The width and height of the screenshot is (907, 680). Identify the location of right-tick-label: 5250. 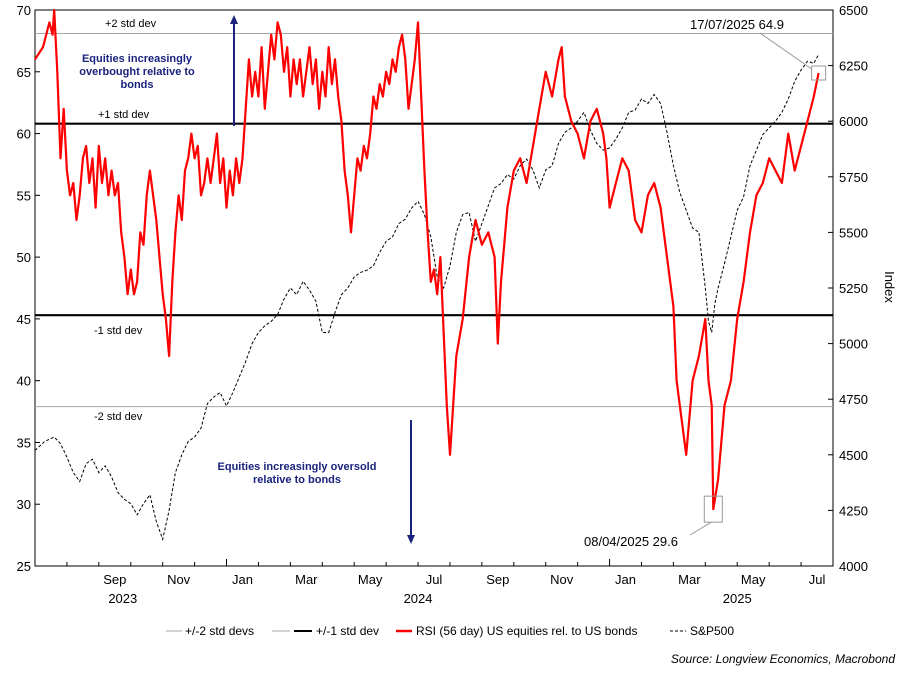
(853, 288).